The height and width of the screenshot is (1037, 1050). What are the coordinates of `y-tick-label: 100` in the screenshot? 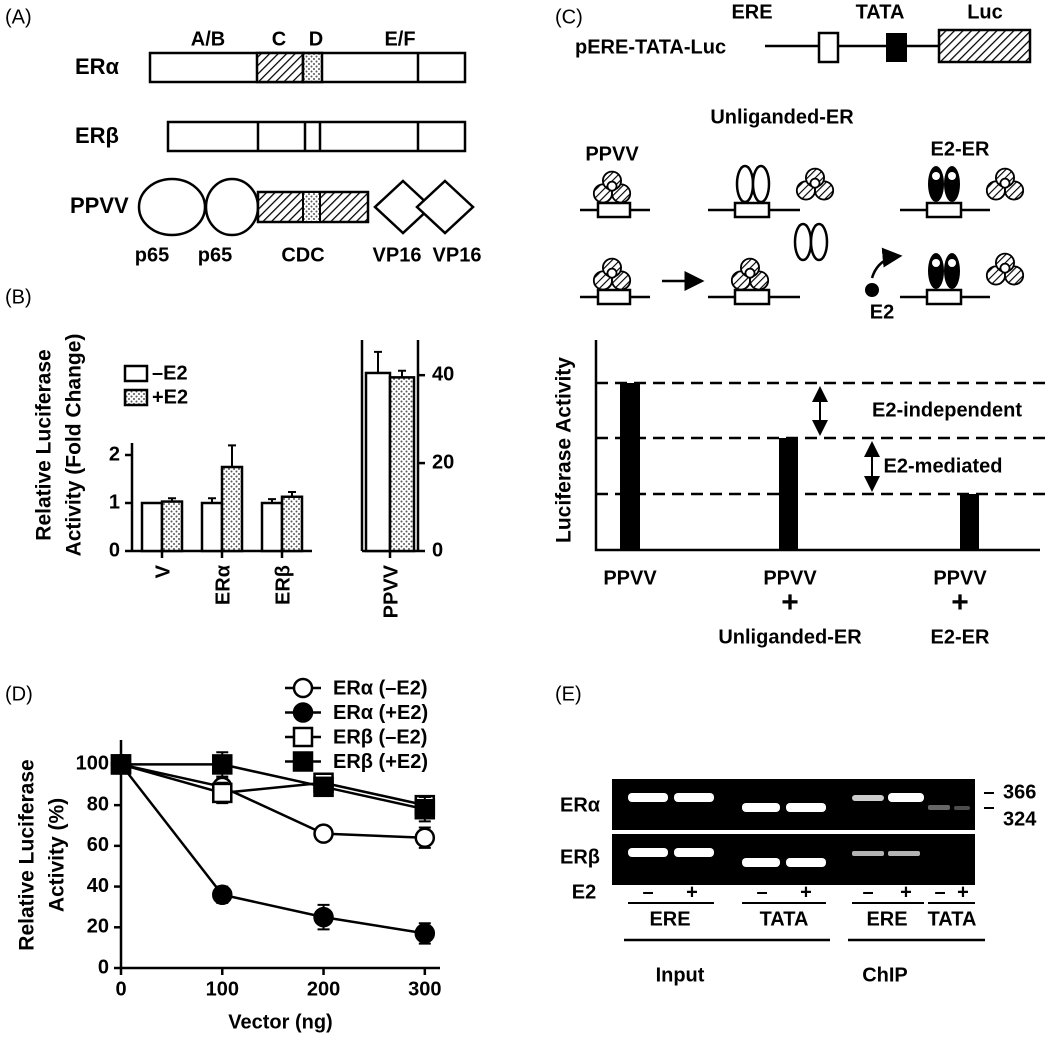 It's located at (92, 764).